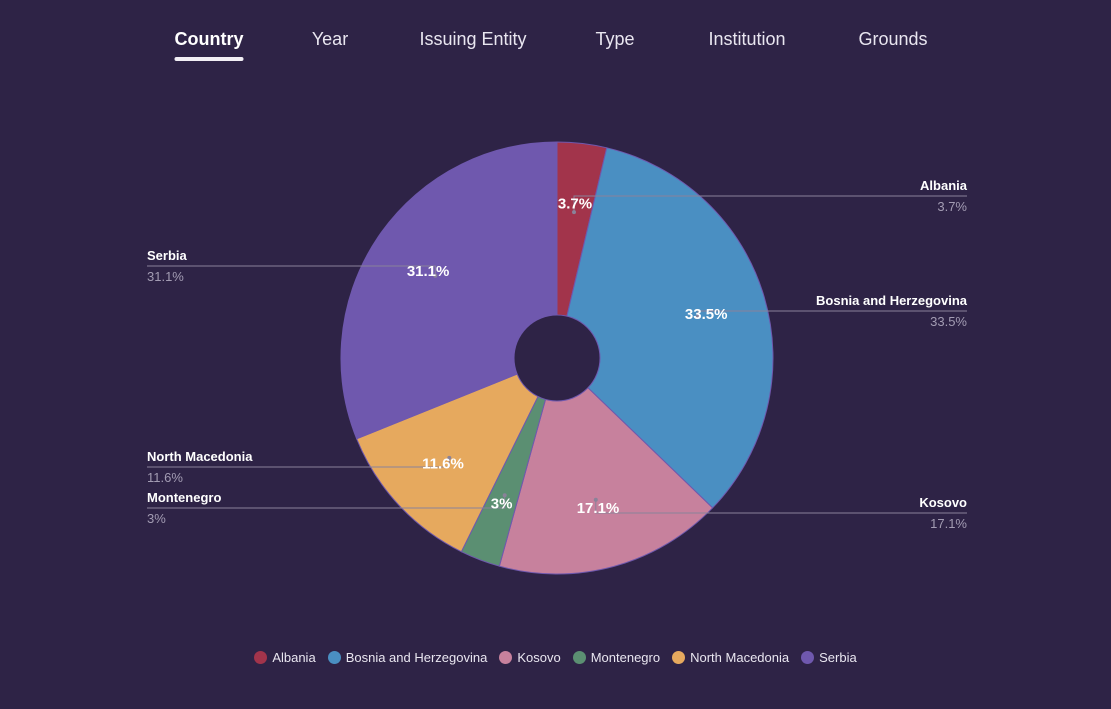 This screenshot has height=709, width=1111. I want to click on slice-kosovo, so click(606, 466).